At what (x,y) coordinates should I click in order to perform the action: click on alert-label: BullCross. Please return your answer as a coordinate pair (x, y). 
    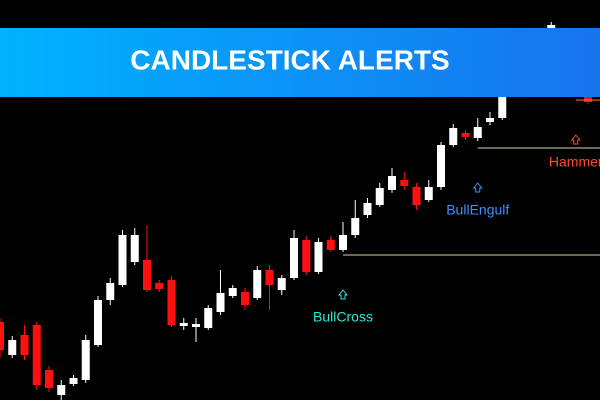
    Looking at the image, I should click on (343, 317).